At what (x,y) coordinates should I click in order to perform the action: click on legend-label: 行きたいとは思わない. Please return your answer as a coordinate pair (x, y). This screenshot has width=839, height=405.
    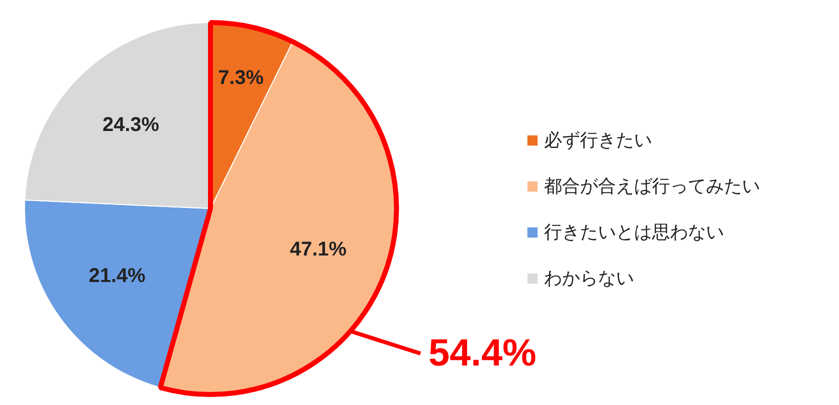
    Looking at the image, I should click on (634, 232).